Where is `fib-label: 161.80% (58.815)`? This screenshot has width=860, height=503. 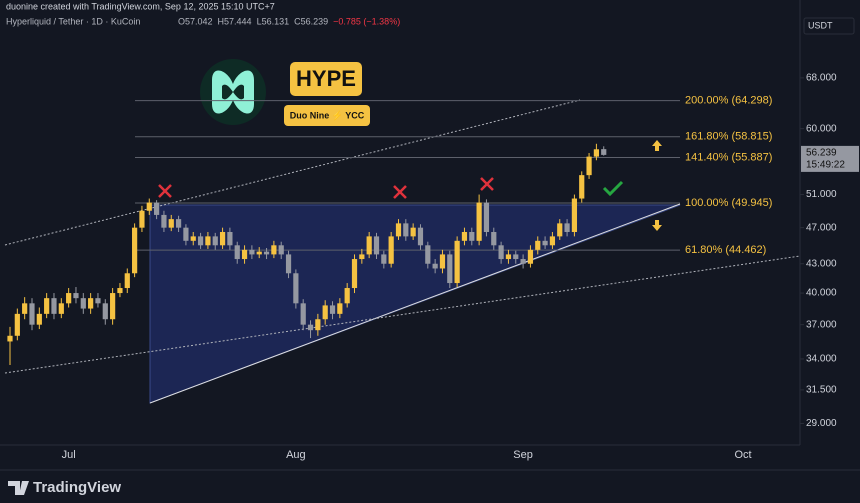 fib-label: 161.80% (58.815) is located at coordinates (728, 137).